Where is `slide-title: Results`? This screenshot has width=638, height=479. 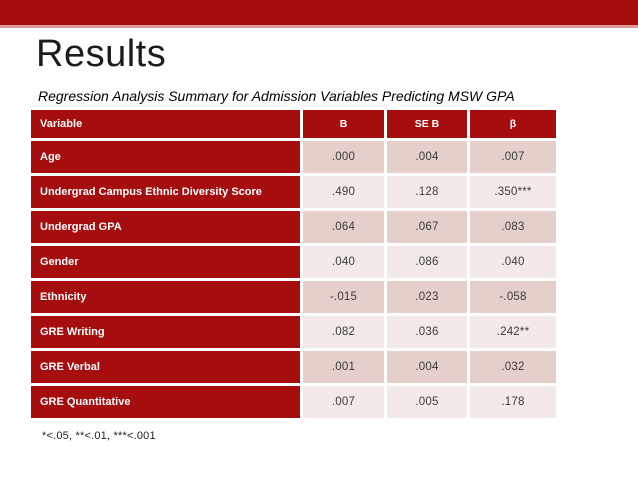
slide-title: Results is located at coordinates (101, 54).